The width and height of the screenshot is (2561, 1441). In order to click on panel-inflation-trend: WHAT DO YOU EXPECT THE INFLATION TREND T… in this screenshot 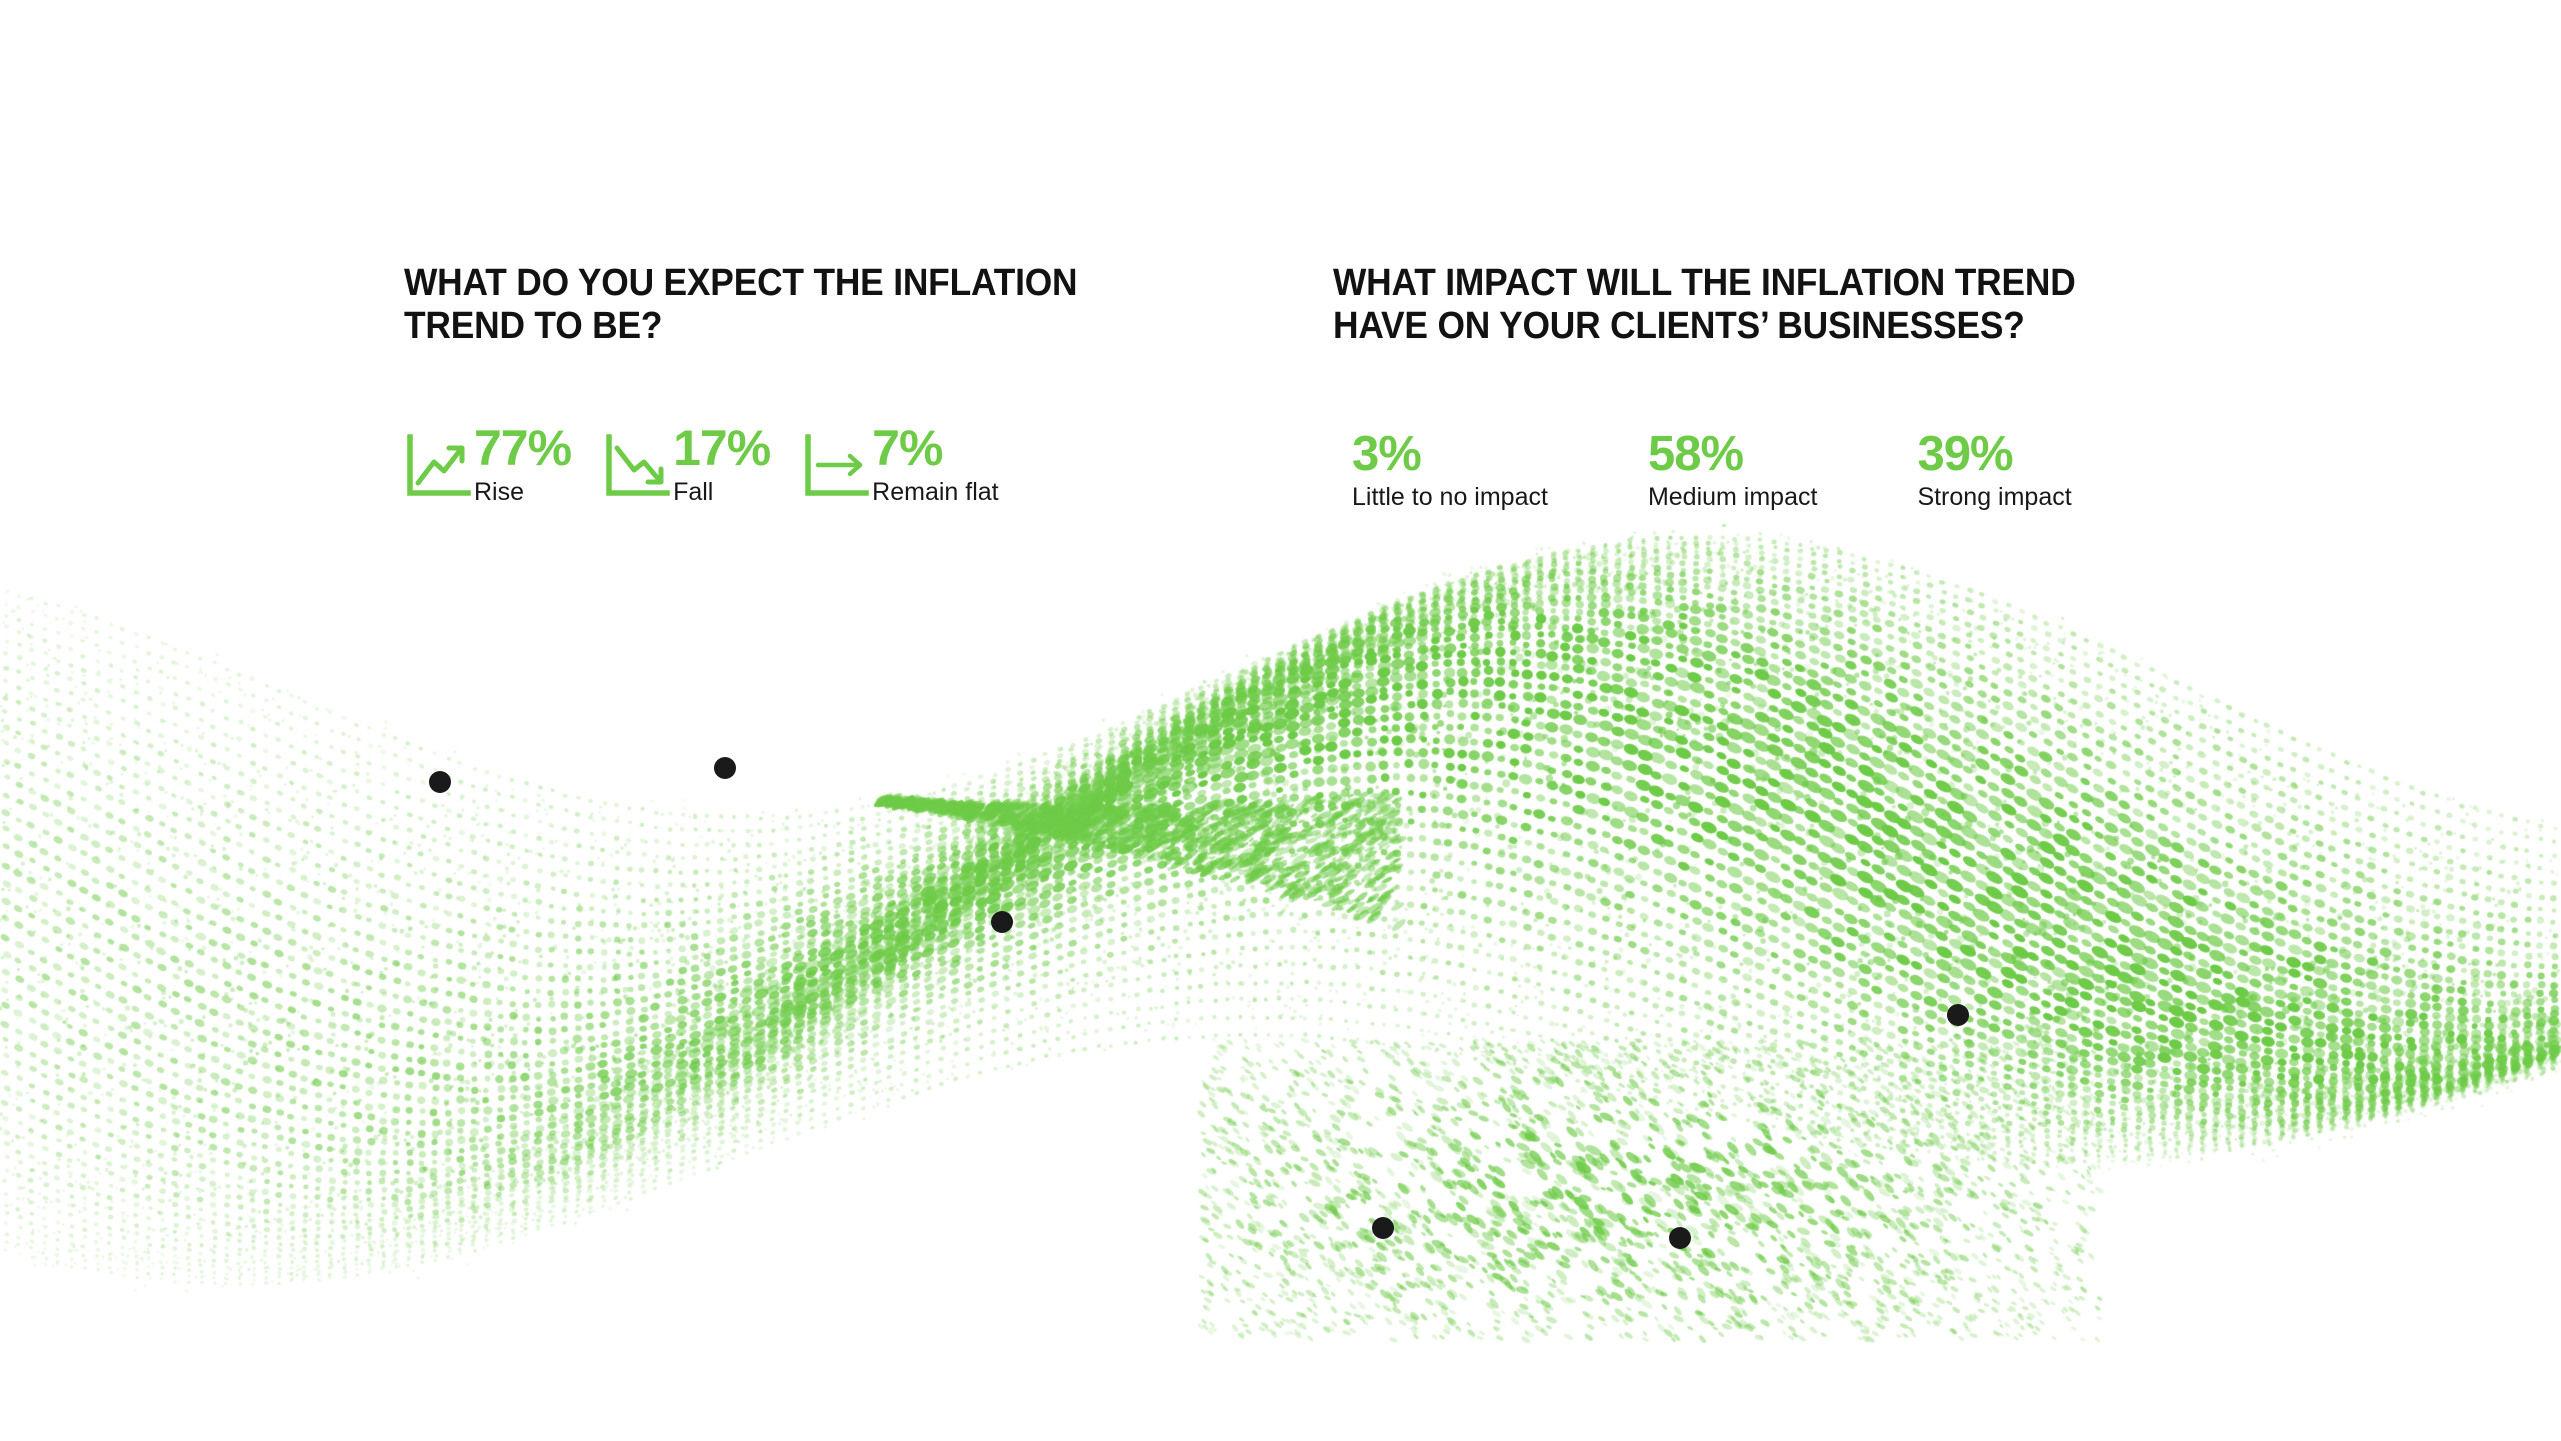, I will do `click(844, 305)`.